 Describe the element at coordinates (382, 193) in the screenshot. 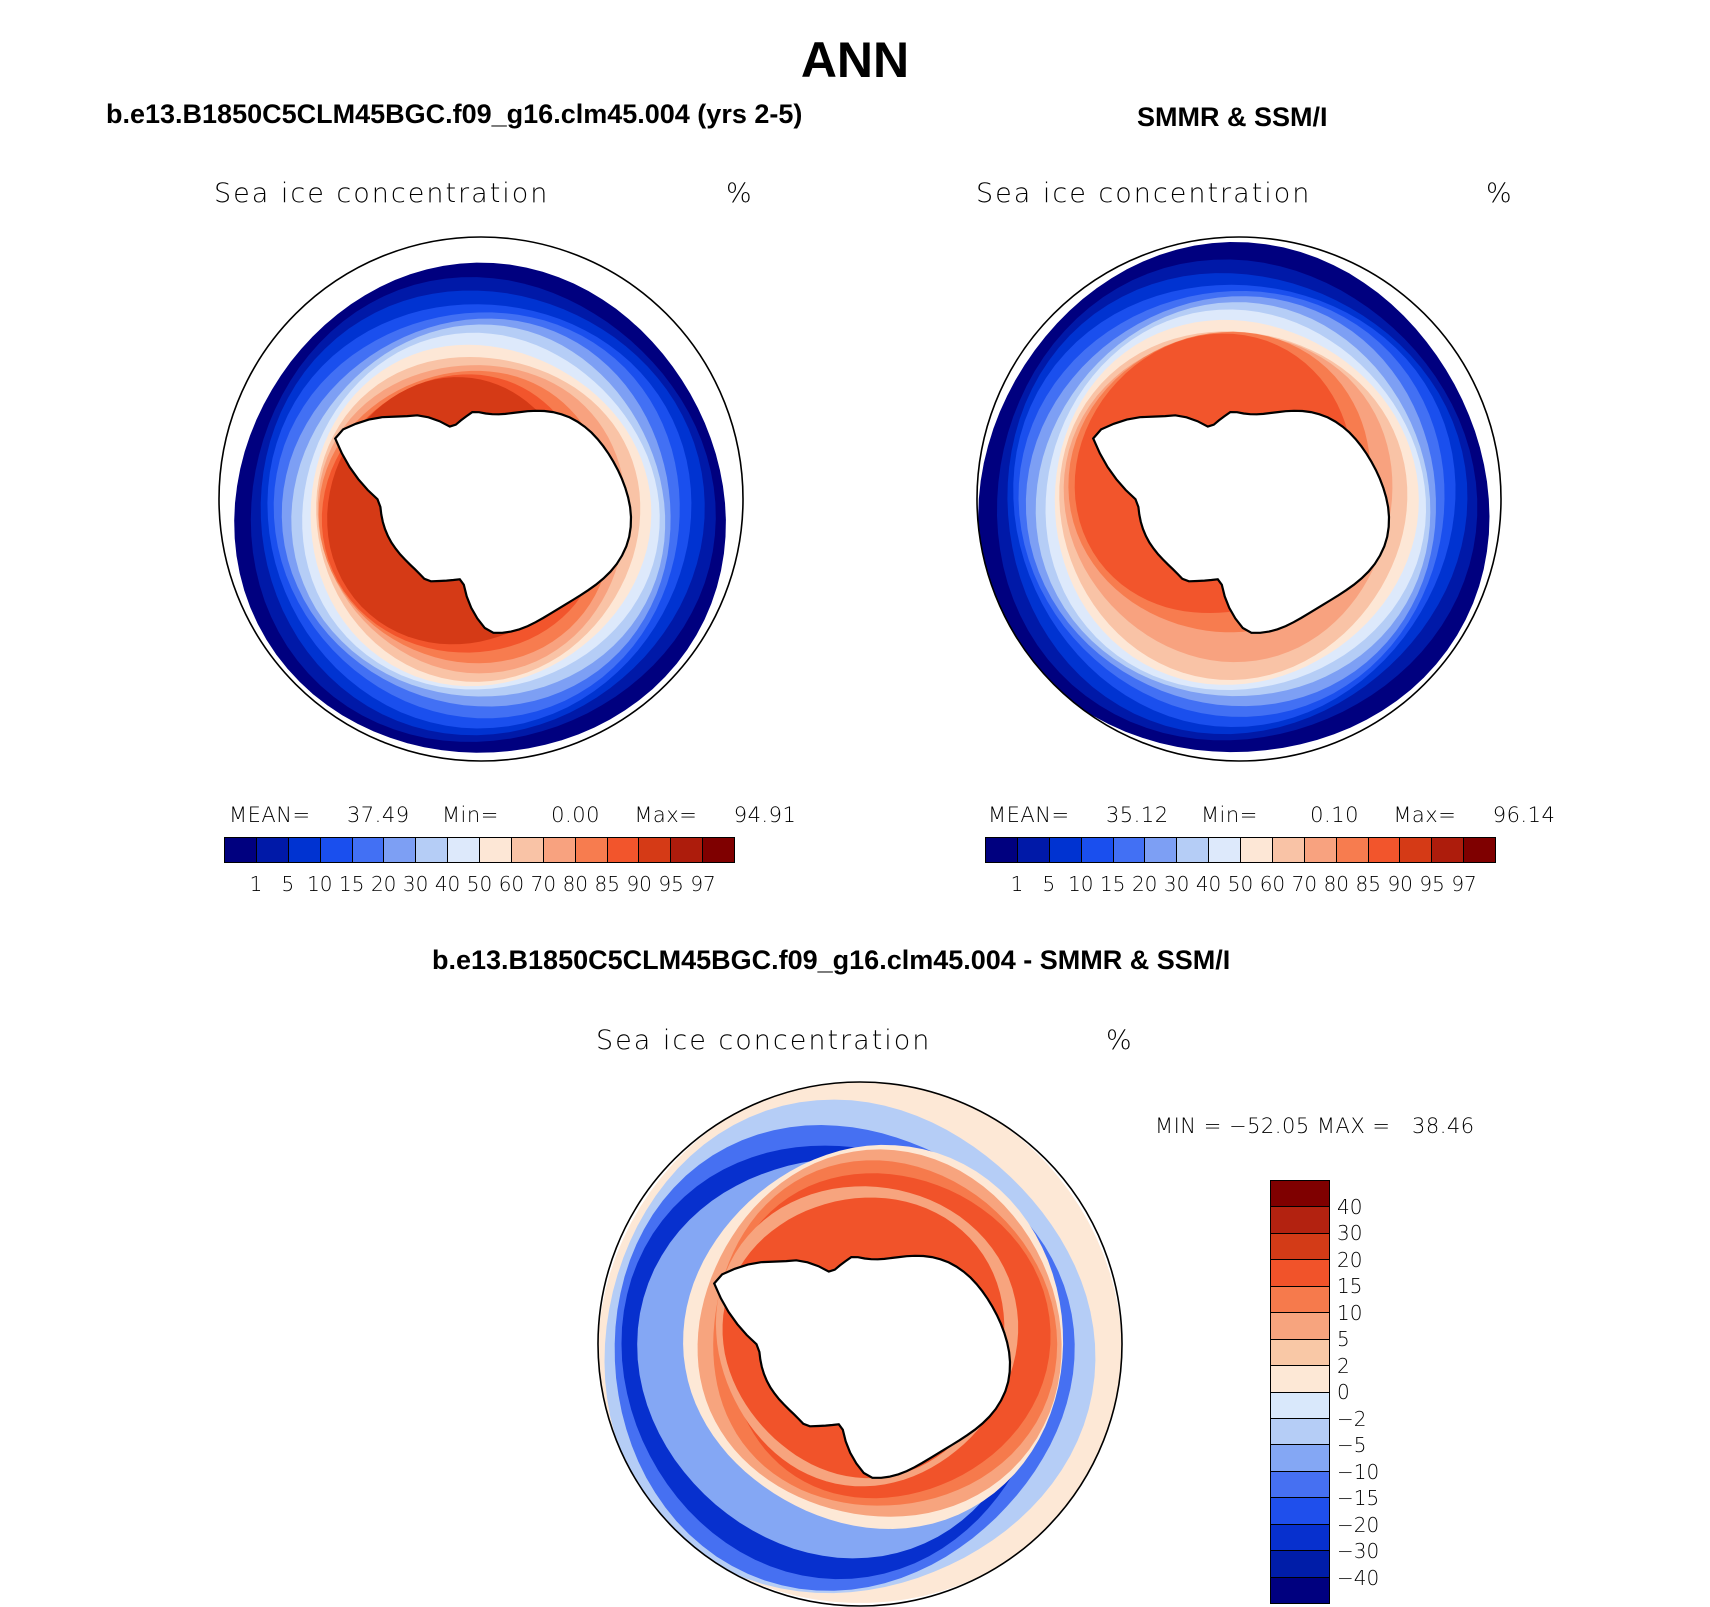

I see `panel-1-variable-label: Sea ice concentration` at that location.